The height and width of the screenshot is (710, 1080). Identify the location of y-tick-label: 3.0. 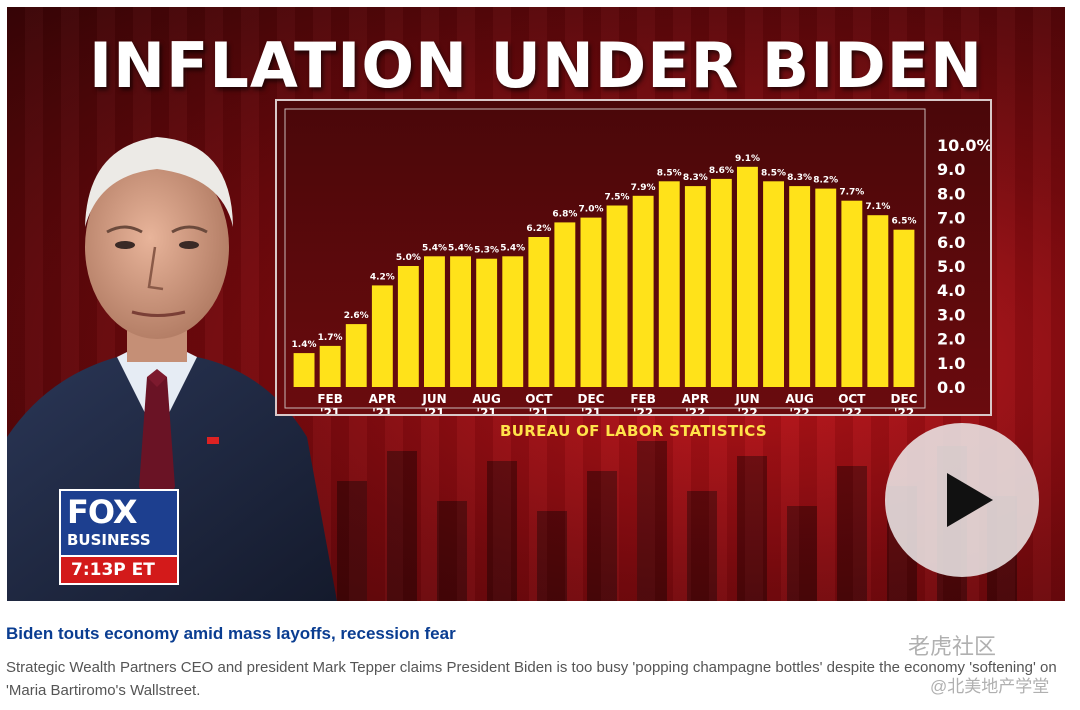
(951, 314).